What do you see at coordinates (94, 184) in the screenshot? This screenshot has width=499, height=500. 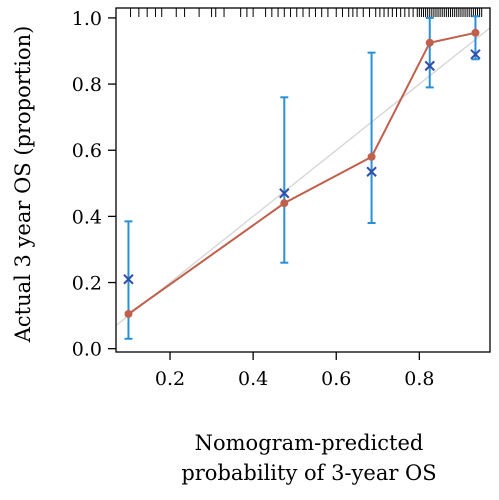 I see `y-axis-ticks: 0.0 0.2 0.4 0.6 0.8 1.0` at bounding box center [94, 184].